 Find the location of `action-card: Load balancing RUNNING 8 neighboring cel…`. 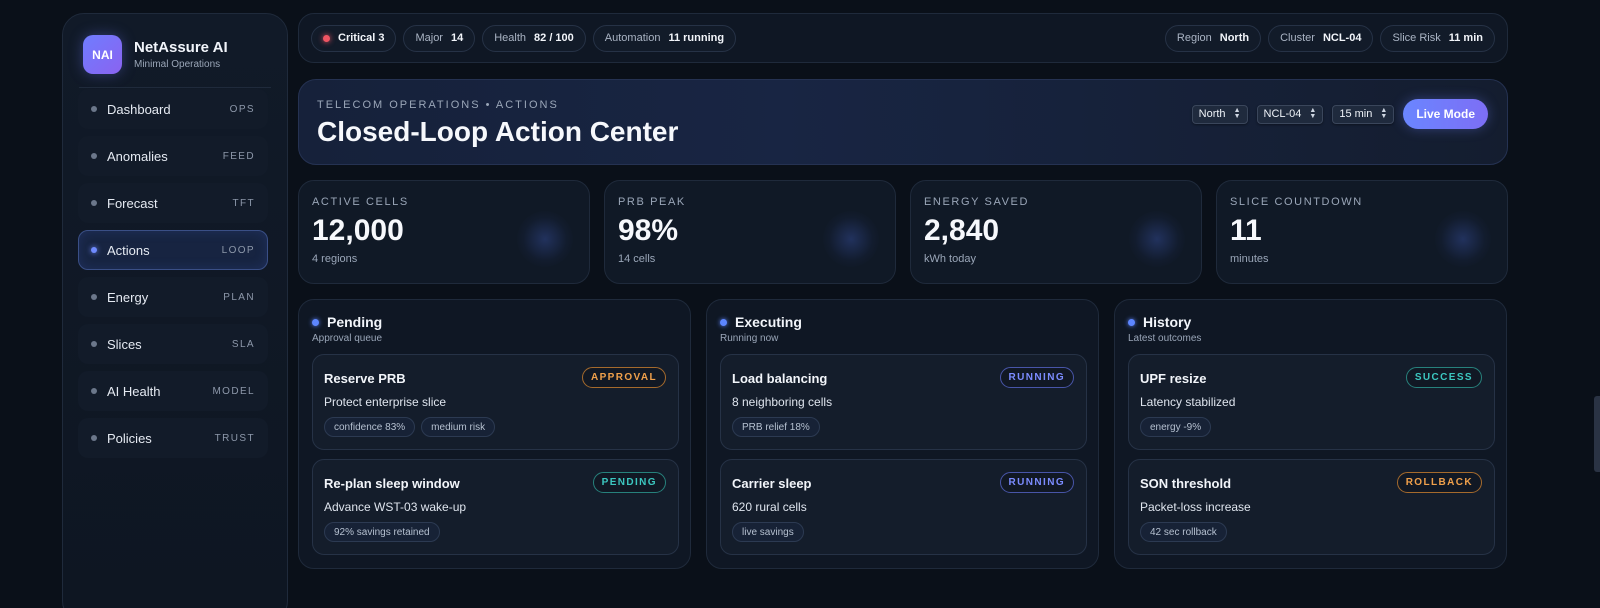

action-card: Load balancing RUNNING 8 neighboring cel… is located at coordinates (903, 402).